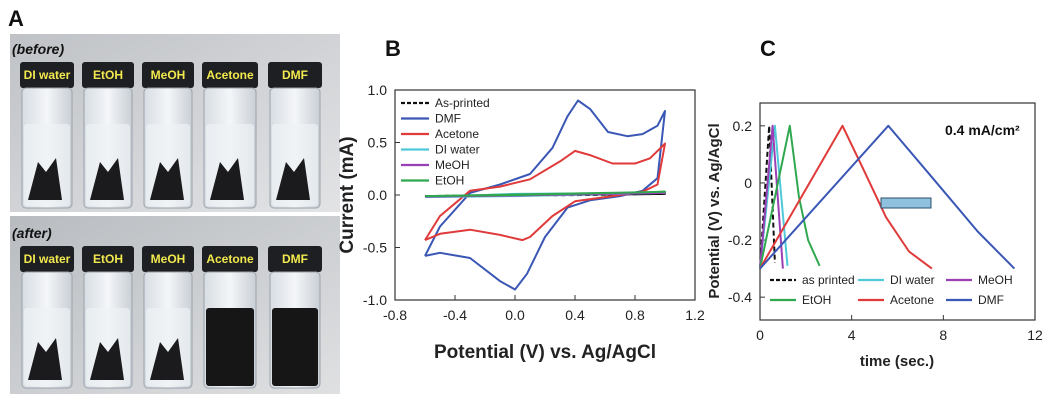 This screenshot has height=394, width=1050. I want to click on x-tick-label: 0, so click(760, 335).